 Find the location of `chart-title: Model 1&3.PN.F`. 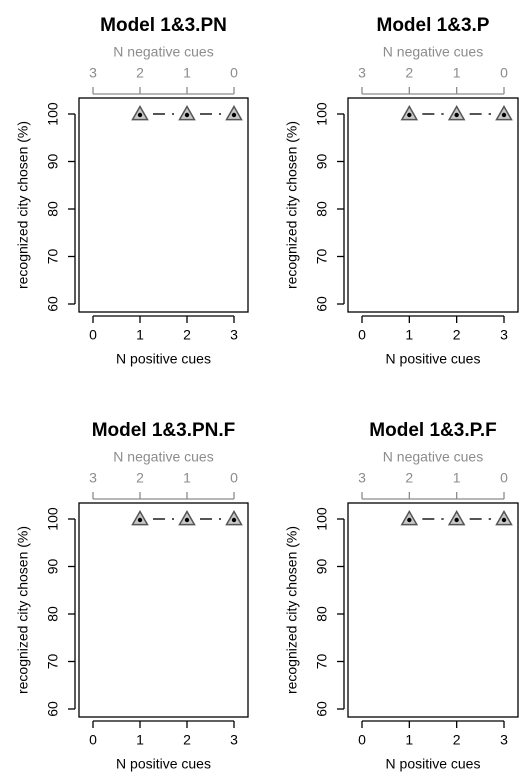

chart-title: Model 1&3.PN.F is located at coordinates (164, 430).